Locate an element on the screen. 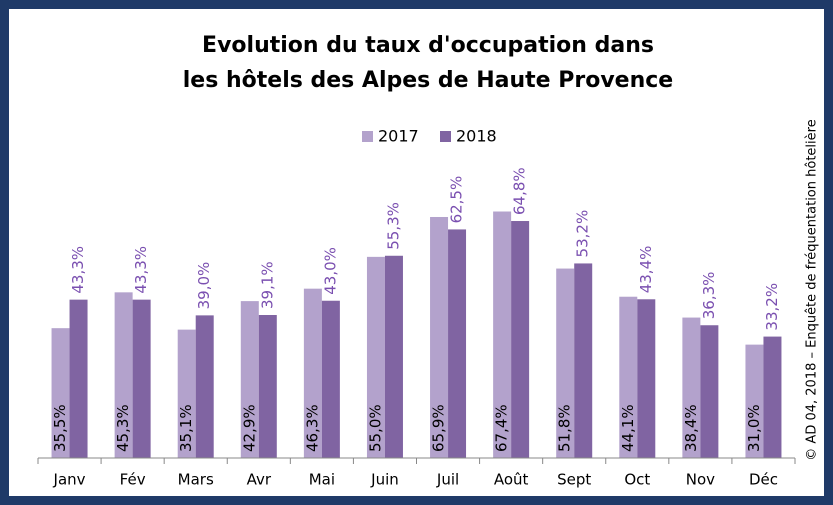 The height and width of the screenshot is (505, 833). value-label: 46,3% is located at coordinates (312, 428).